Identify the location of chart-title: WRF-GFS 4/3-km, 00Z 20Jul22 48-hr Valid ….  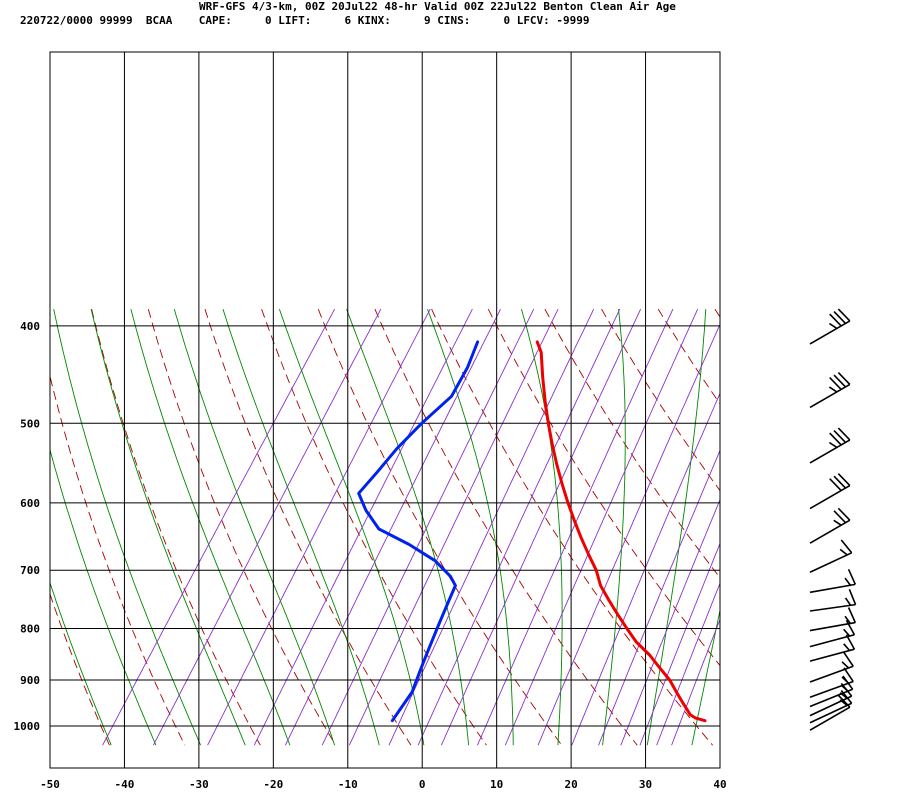
(437, 6).